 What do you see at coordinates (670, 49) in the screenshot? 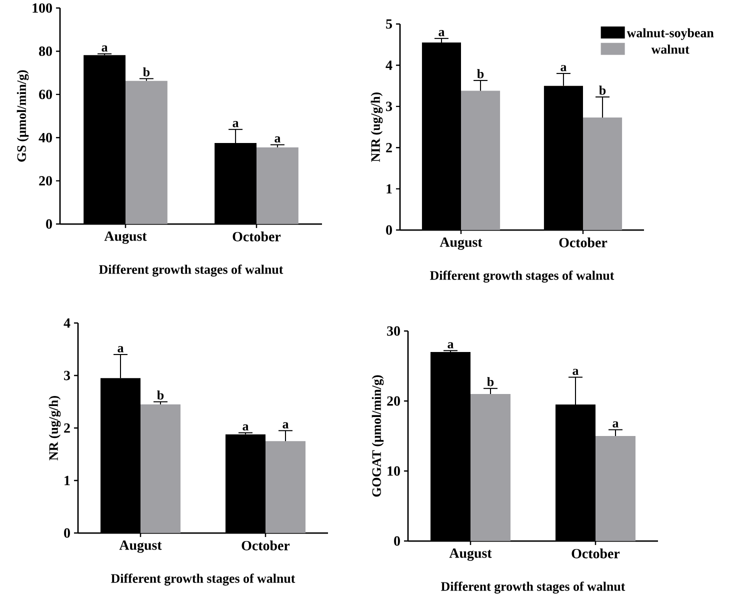
I see `legend-label: walnut` at bounding box center [670, 49].